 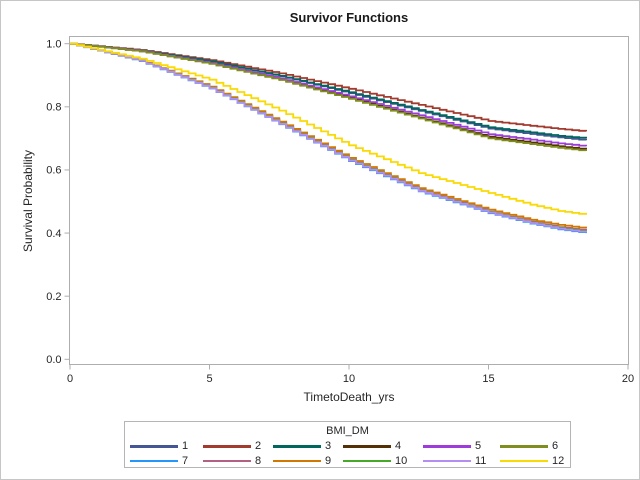 I want to click on legend-label-3: 3, so click(x=328, y=446).